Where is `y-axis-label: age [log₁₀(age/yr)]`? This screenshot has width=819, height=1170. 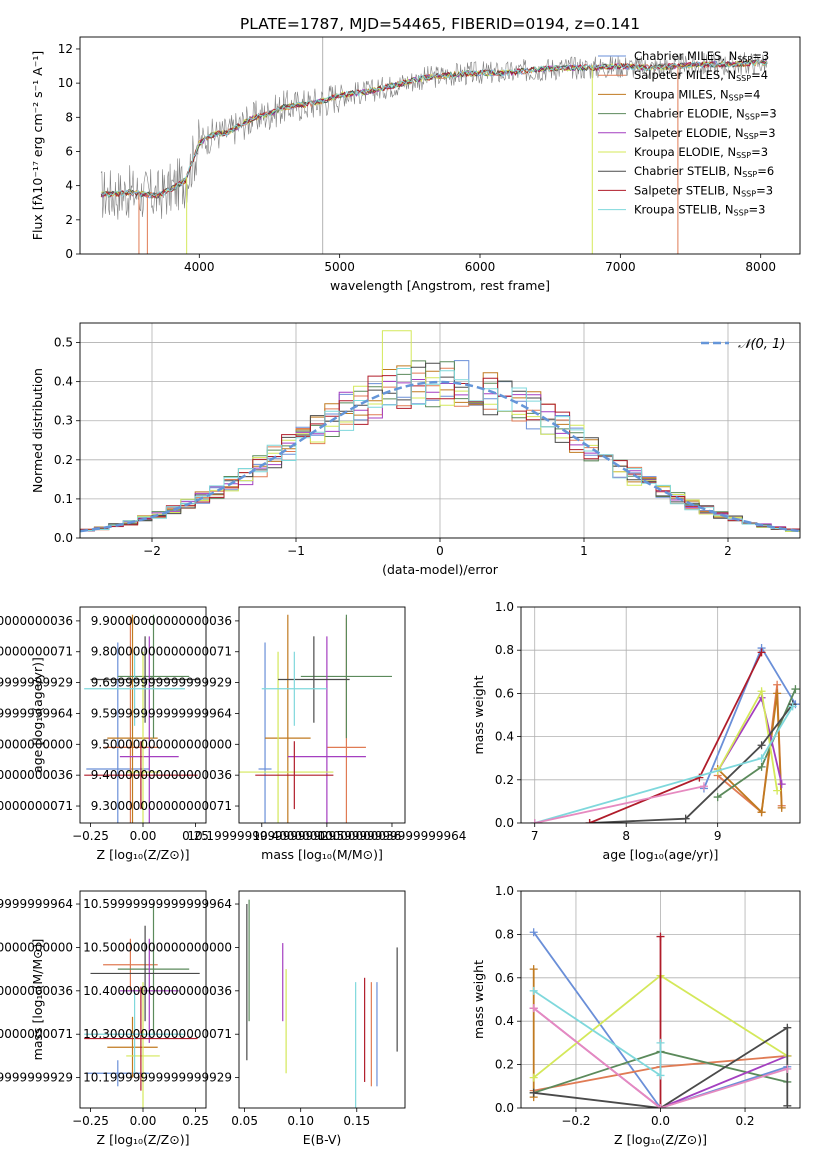
y-axis-label: age [log₁₀(age/yr)] is located at coordinates (37, 715).